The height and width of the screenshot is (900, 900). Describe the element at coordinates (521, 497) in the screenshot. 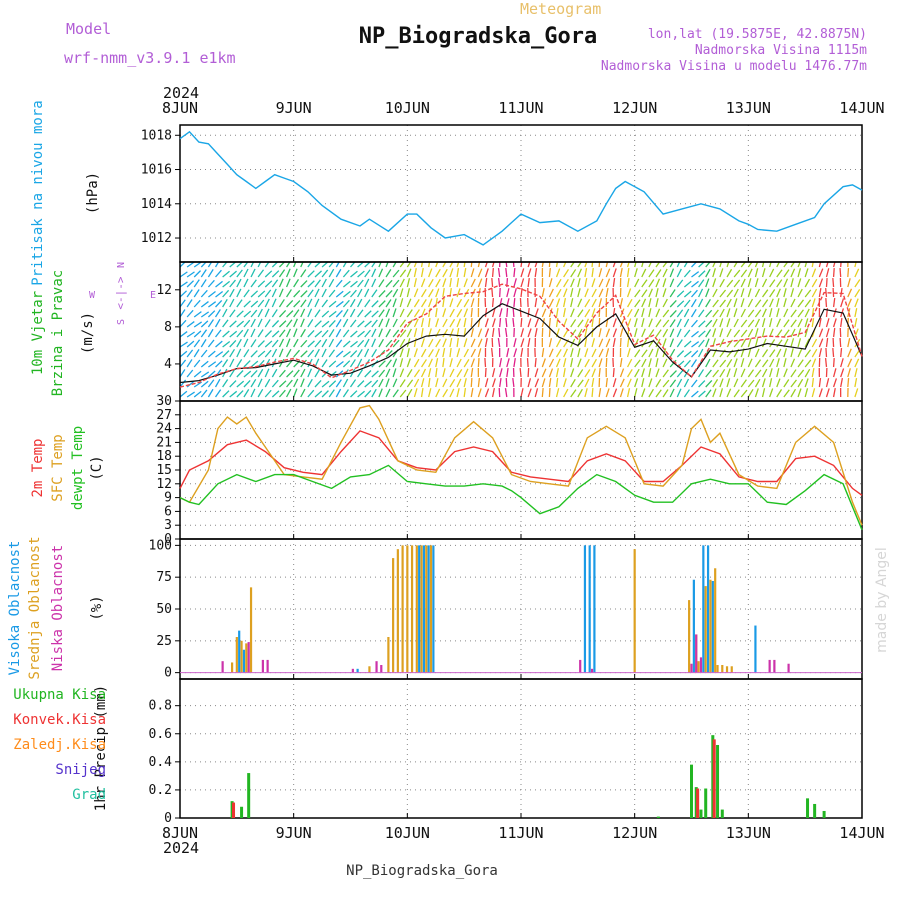

I see `temperature-series-dewpt-temp` at that location.